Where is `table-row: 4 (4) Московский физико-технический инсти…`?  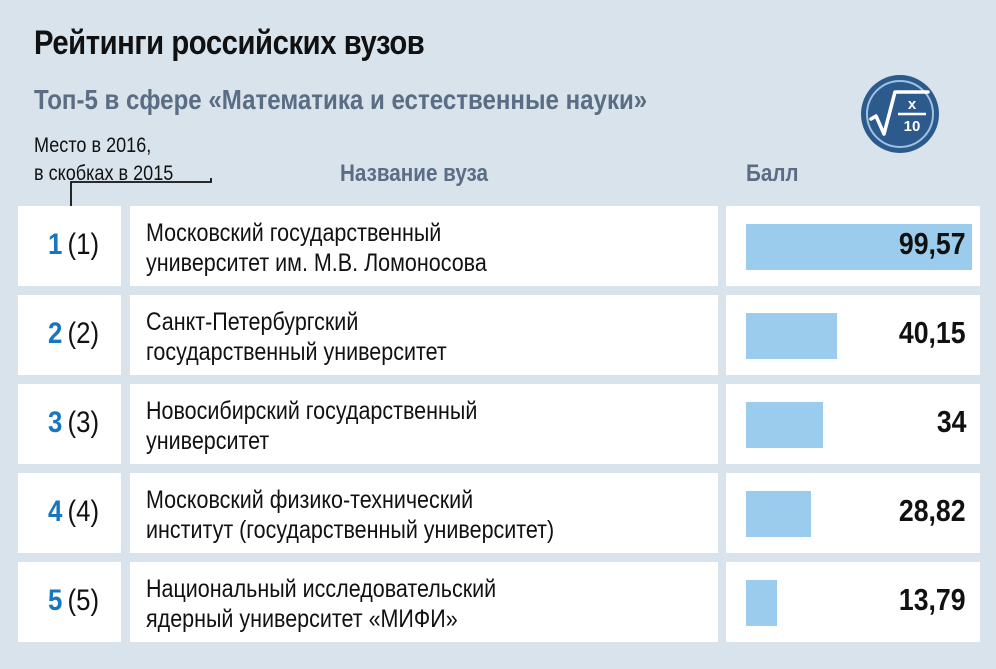 table-row: 4 (4) Московский физико-технический инсти… is located at coordinates (499, 513).